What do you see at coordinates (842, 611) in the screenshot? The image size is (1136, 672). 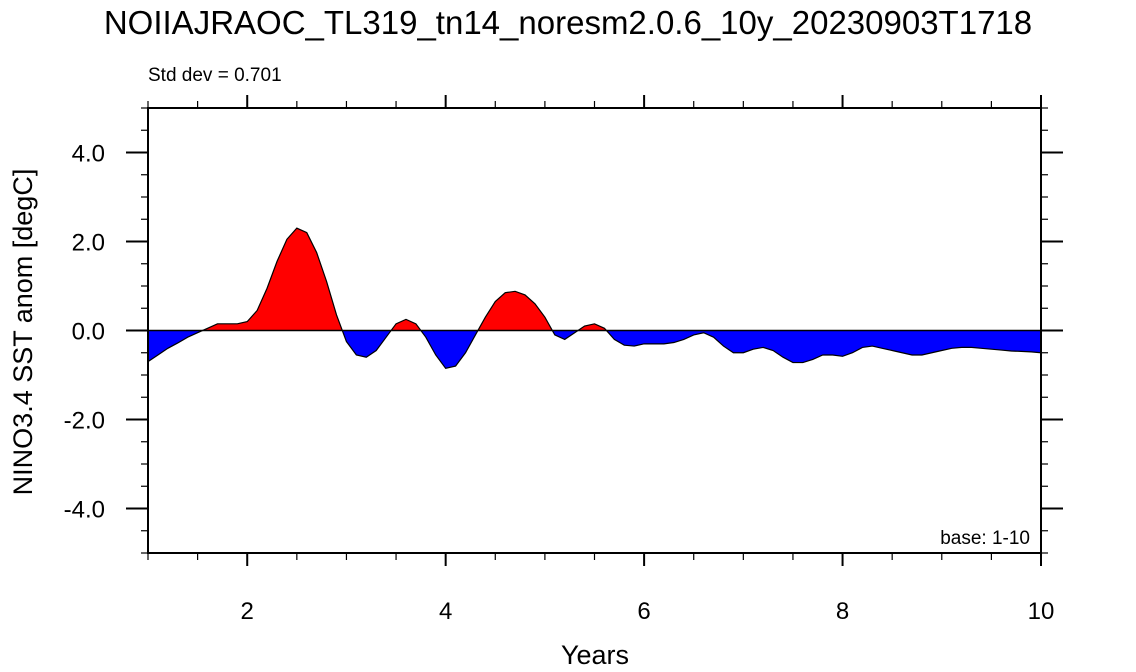 I see `x-tick-label: 8` at bounding box center [842, 611].